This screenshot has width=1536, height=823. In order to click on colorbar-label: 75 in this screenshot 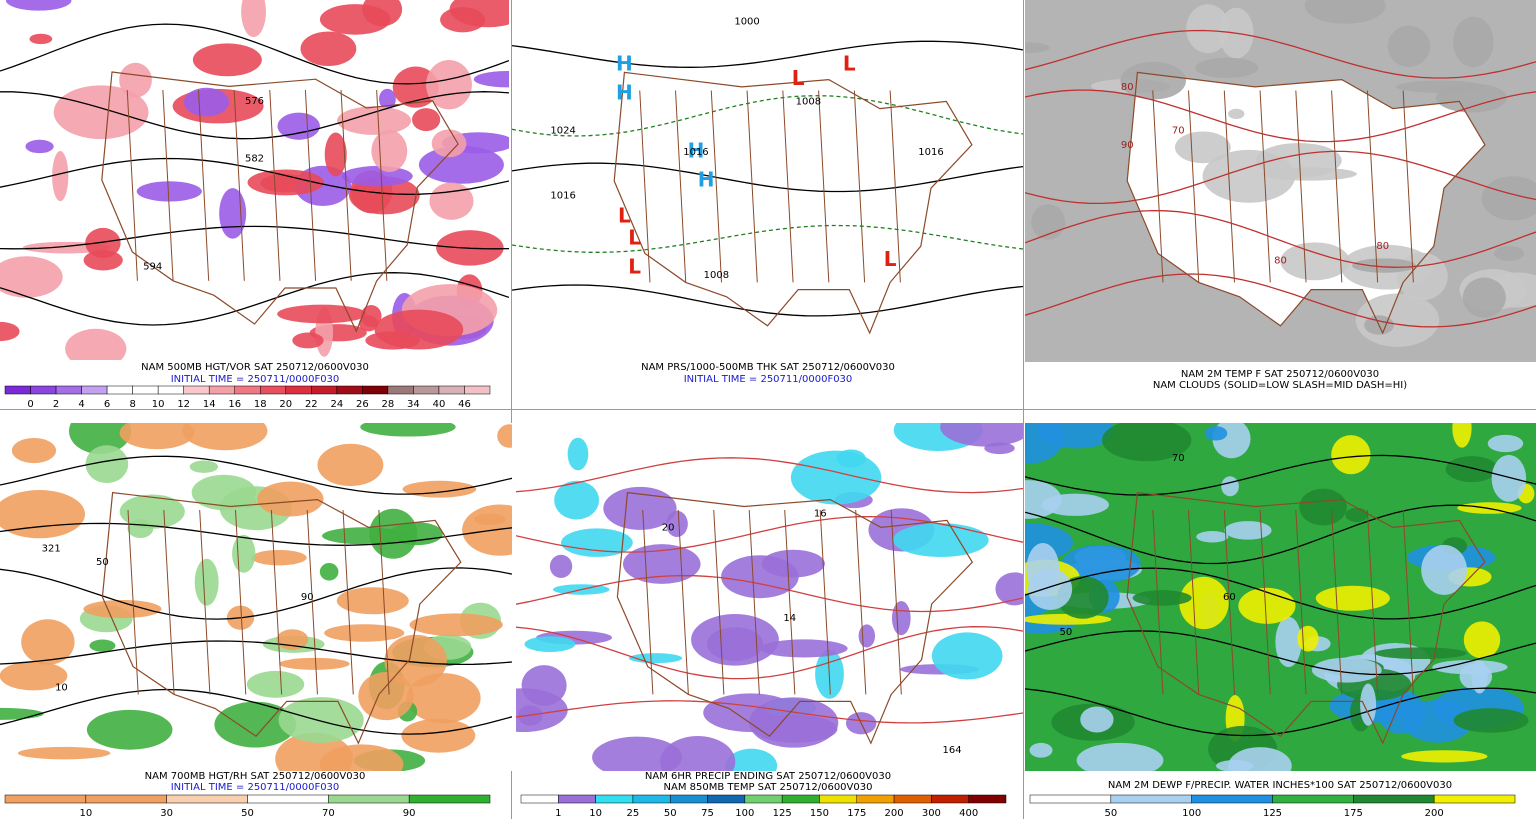, I will do `click(707, 813)`.